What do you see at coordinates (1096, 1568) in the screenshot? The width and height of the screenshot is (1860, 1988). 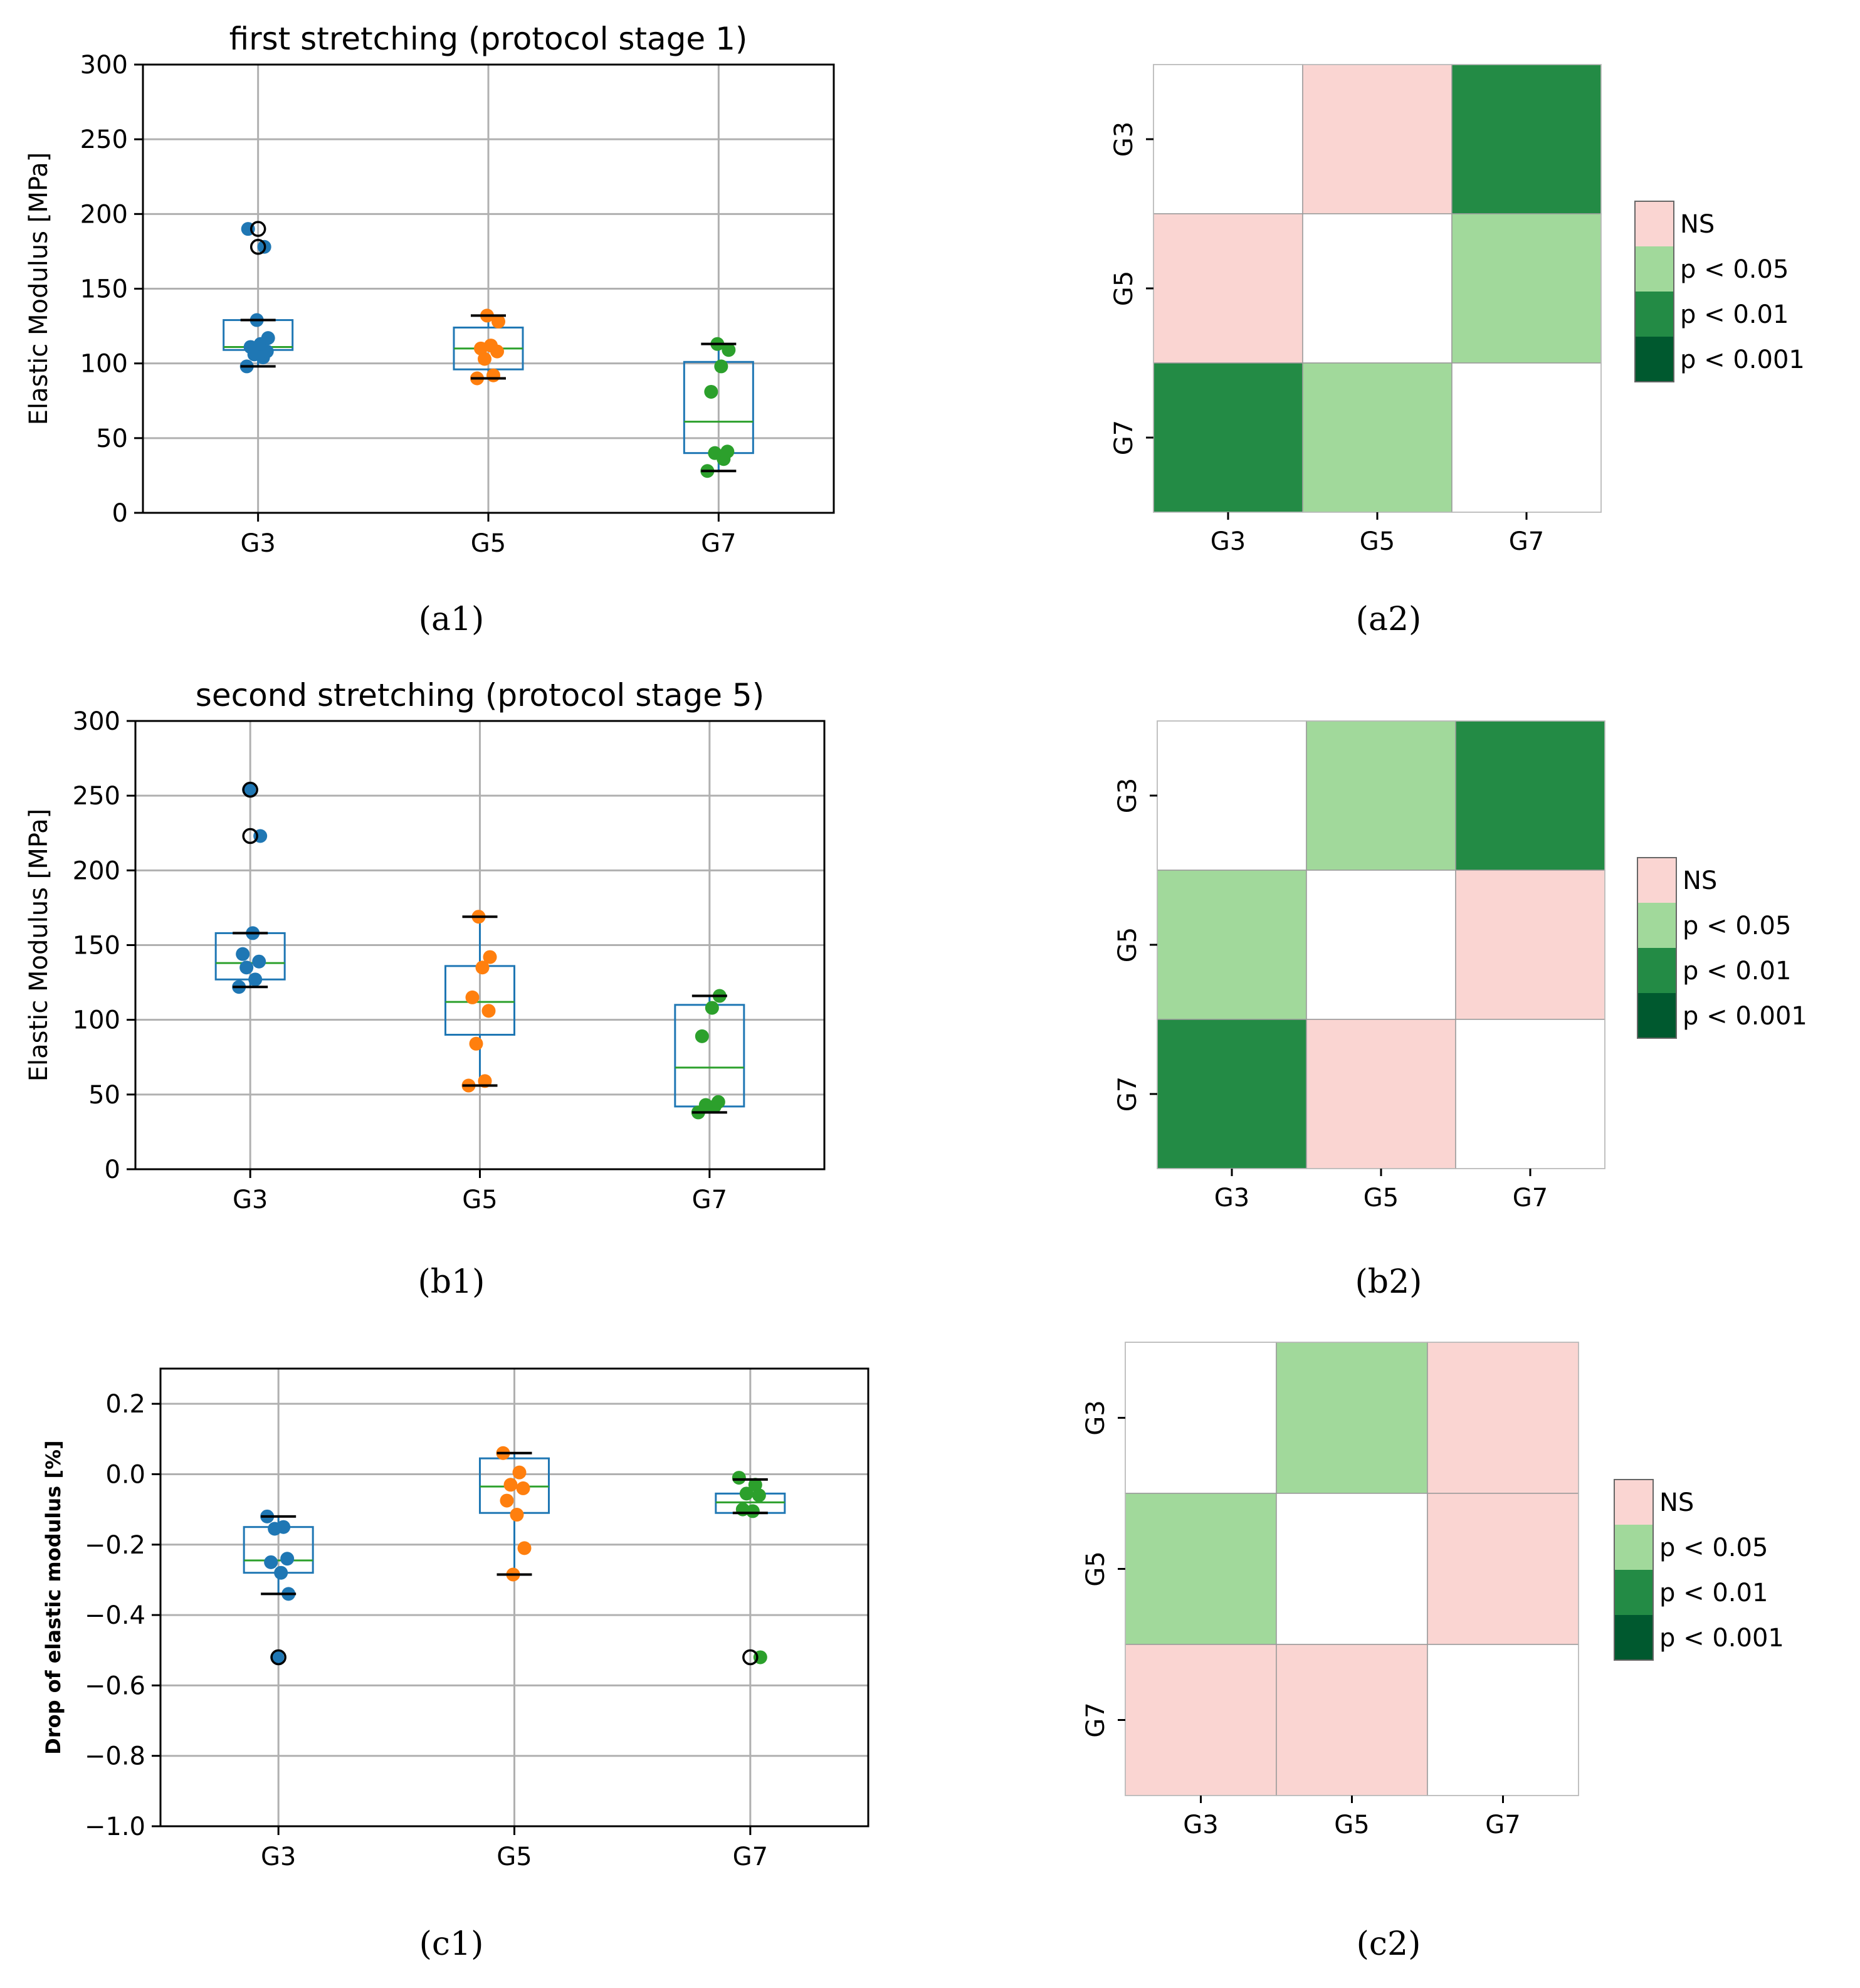 I see `c2-ytick-label: G5` at bounding box center [1096, 1568].